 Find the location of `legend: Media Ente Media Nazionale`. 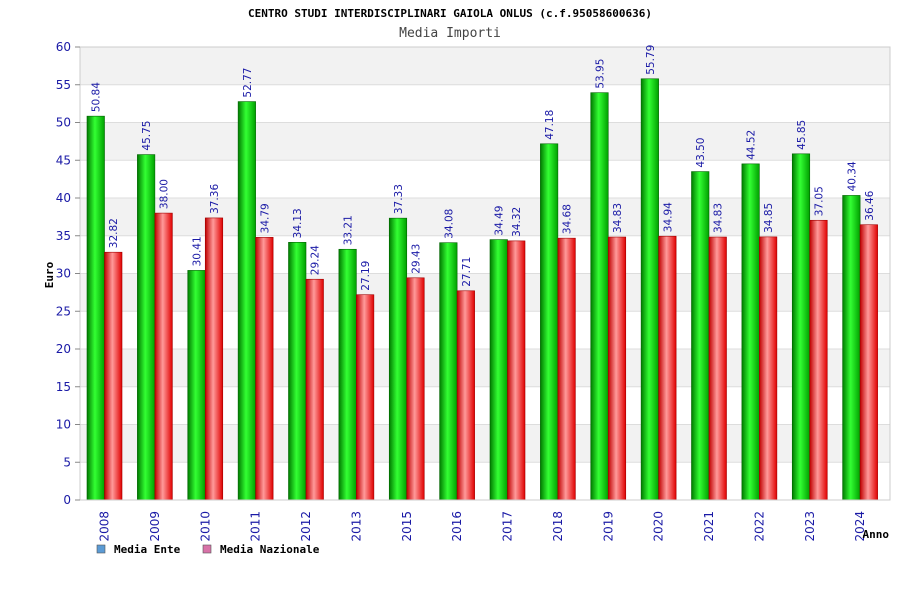

legend: Media Ente Media Nazionale is located at coordinates (208, 549).